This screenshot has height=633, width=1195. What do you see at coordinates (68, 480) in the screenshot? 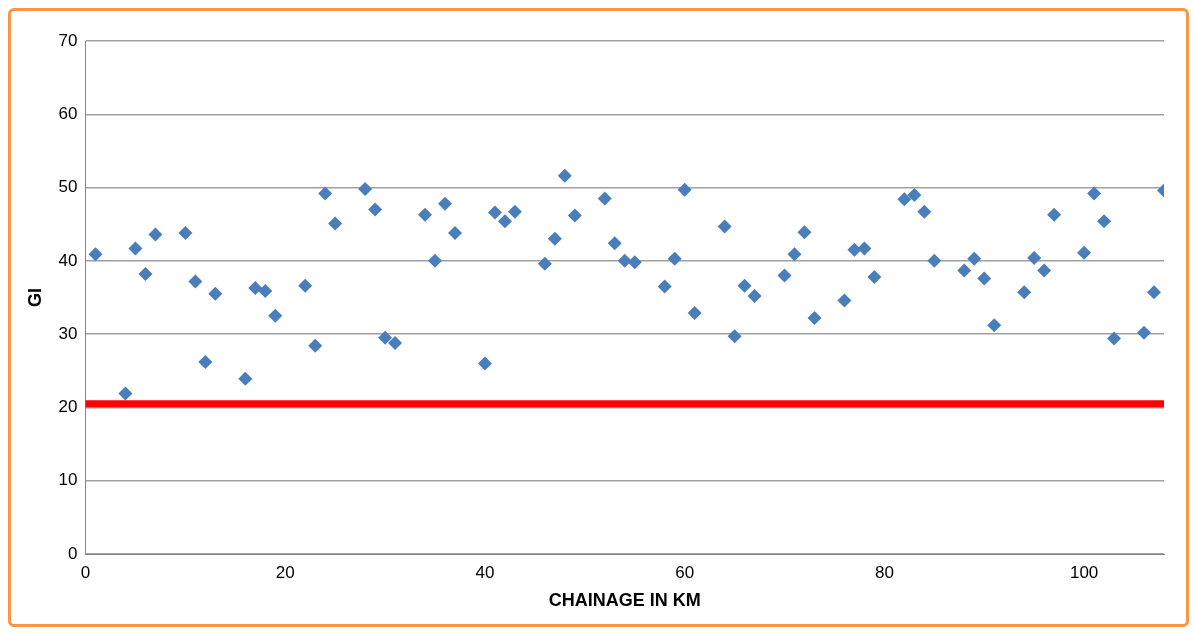
I see `y-tick-label: 10` at bounding box center [68, 480].